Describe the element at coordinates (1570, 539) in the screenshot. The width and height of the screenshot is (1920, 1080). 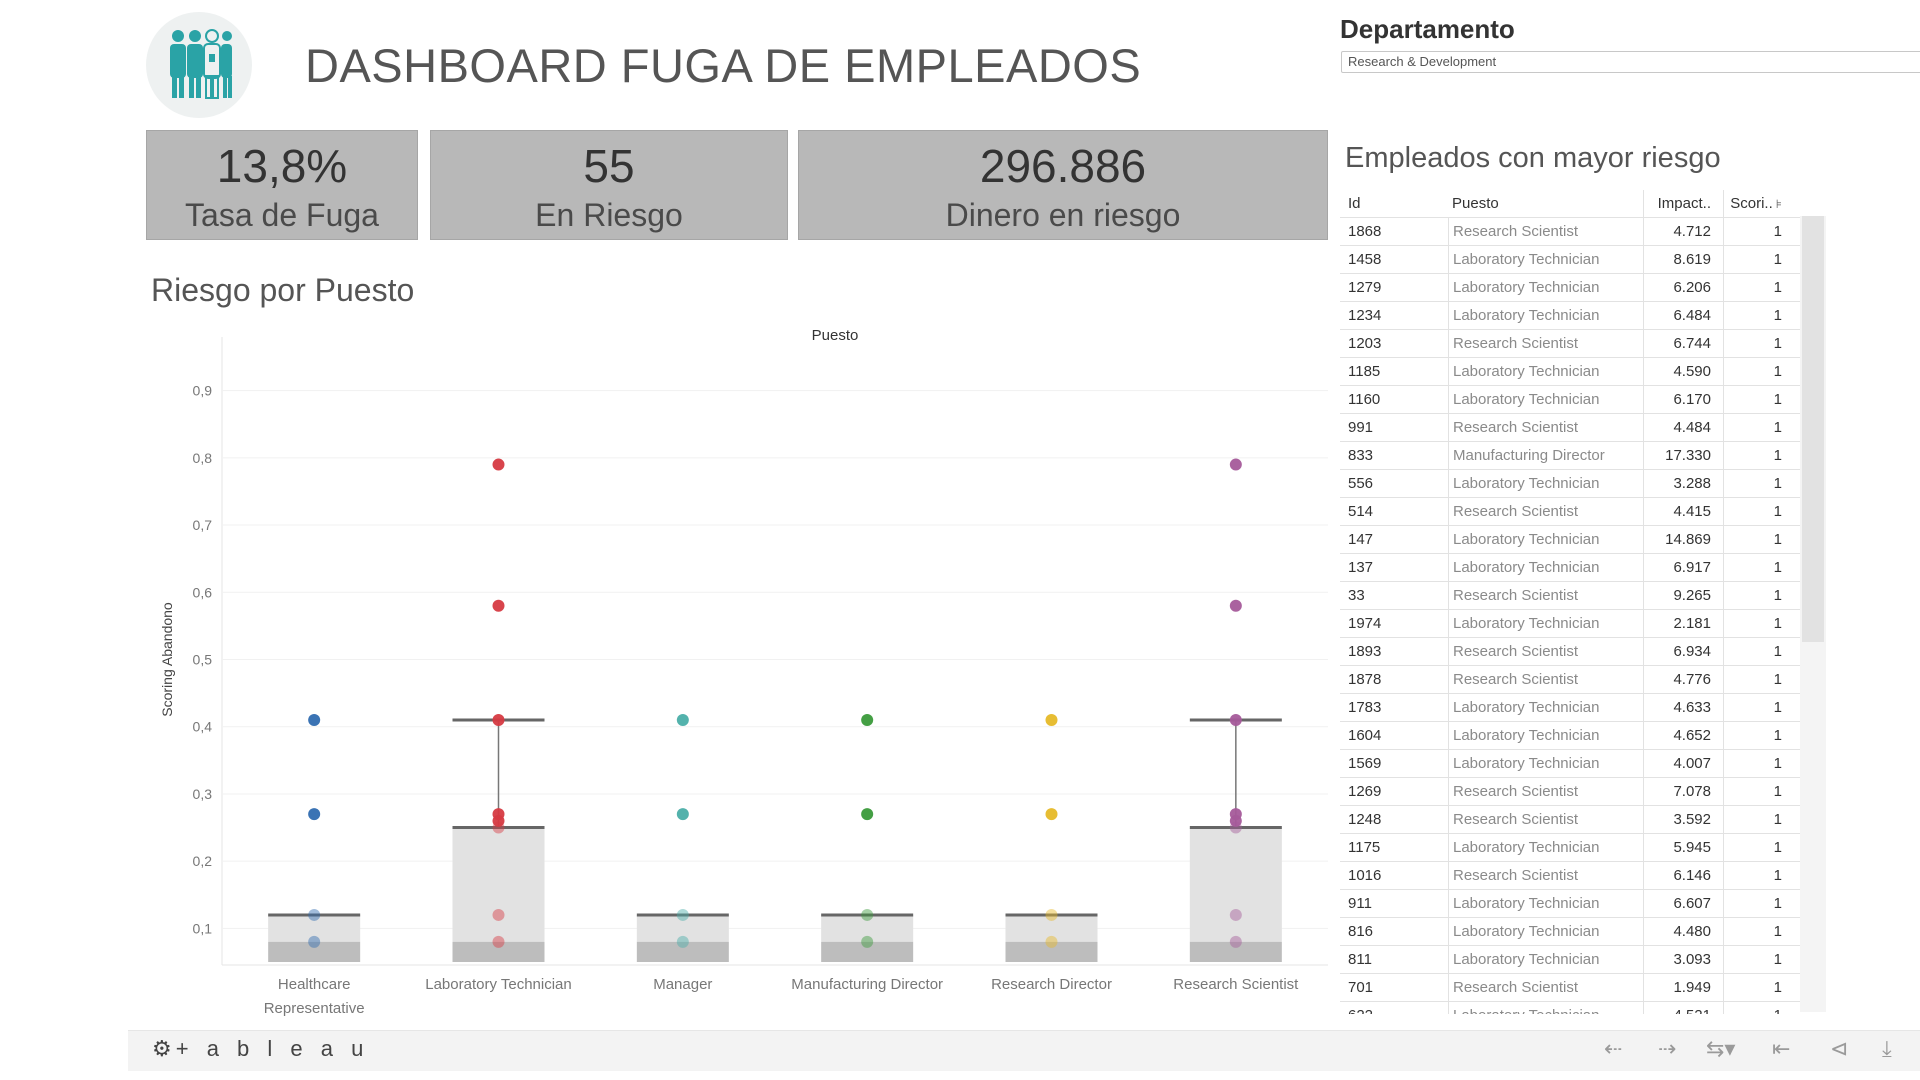
I see `table-row: 147 Laboratory Technician 14.869 1` at that location.